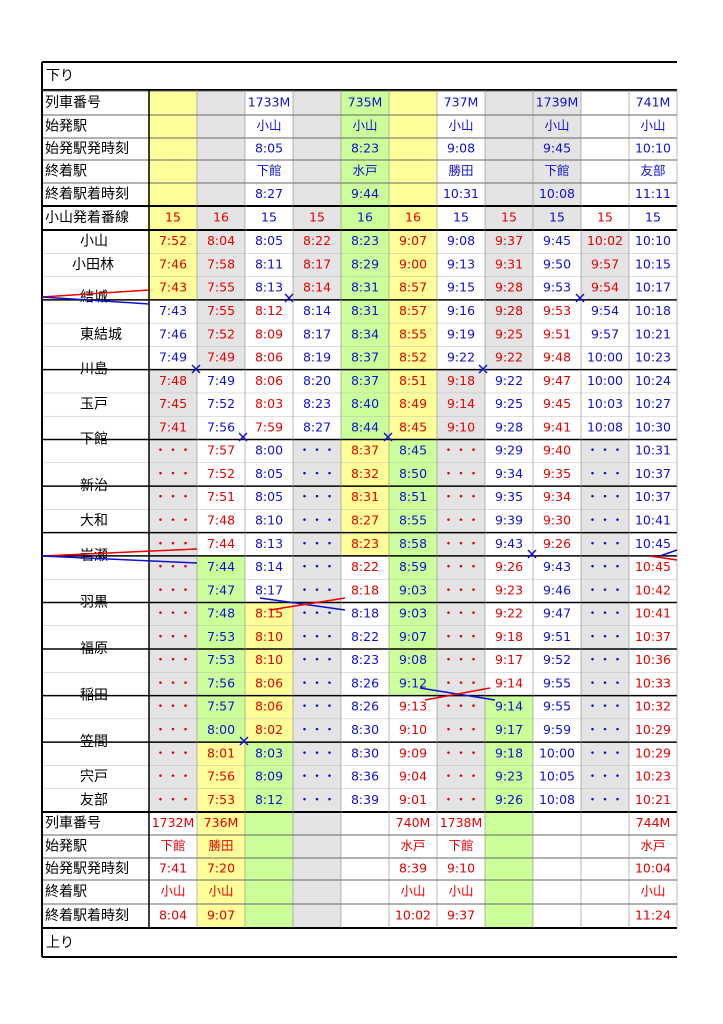  Describe the element at coordinates (317, 310) in the screenshot. I see `time-cell: 8:14` at that location.